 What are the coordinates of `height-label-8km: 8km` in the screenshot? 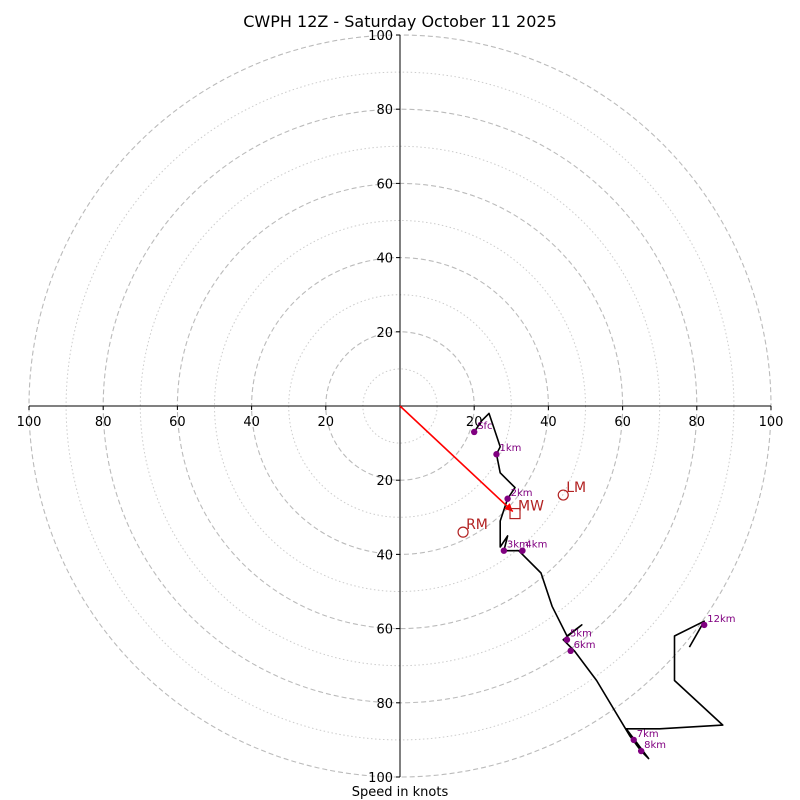 It's located at (655, 745).